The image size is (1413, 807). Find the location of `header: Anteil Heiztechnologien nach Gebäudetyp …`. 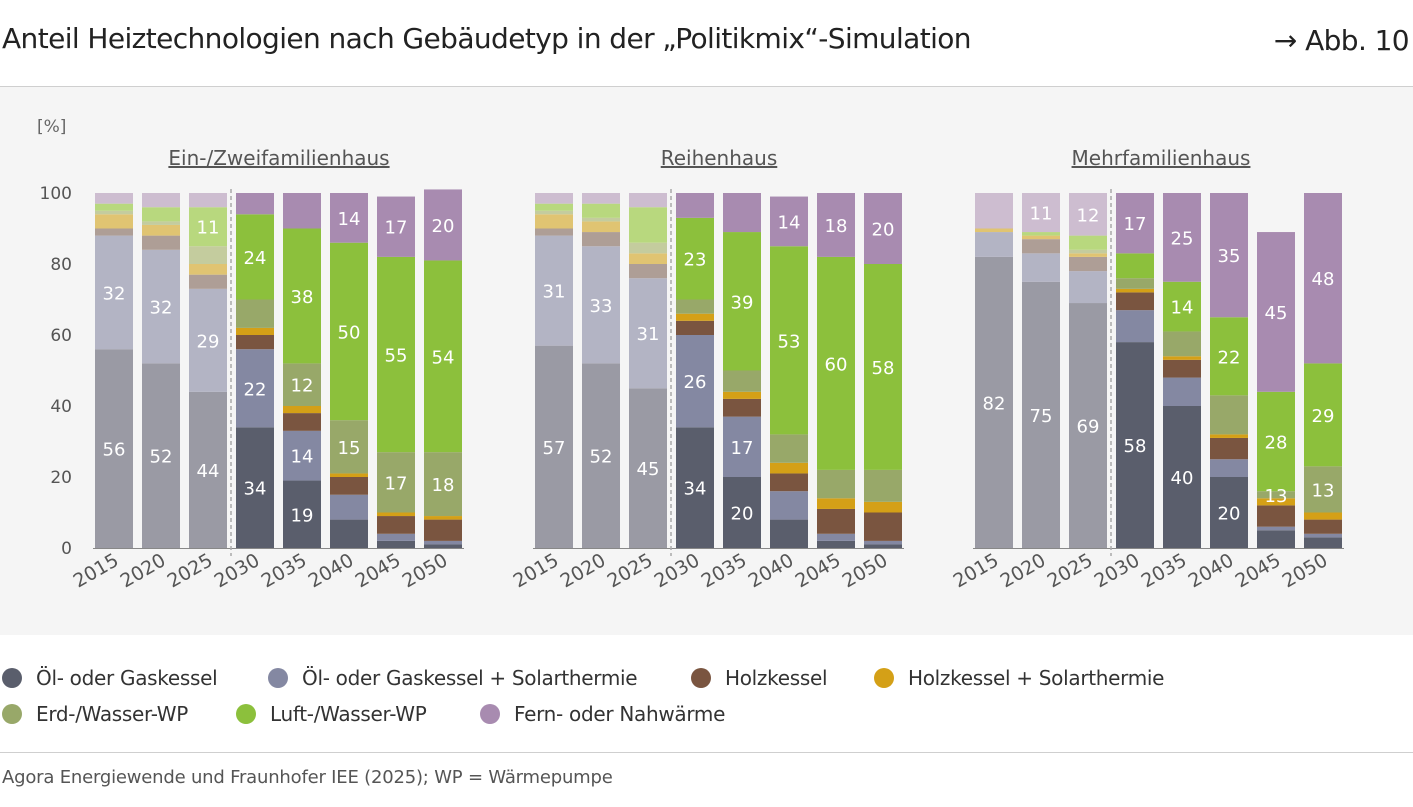

header: Anteil Heiztechnologien nach Gebäudetyp … is located at coordinates (706, 43).